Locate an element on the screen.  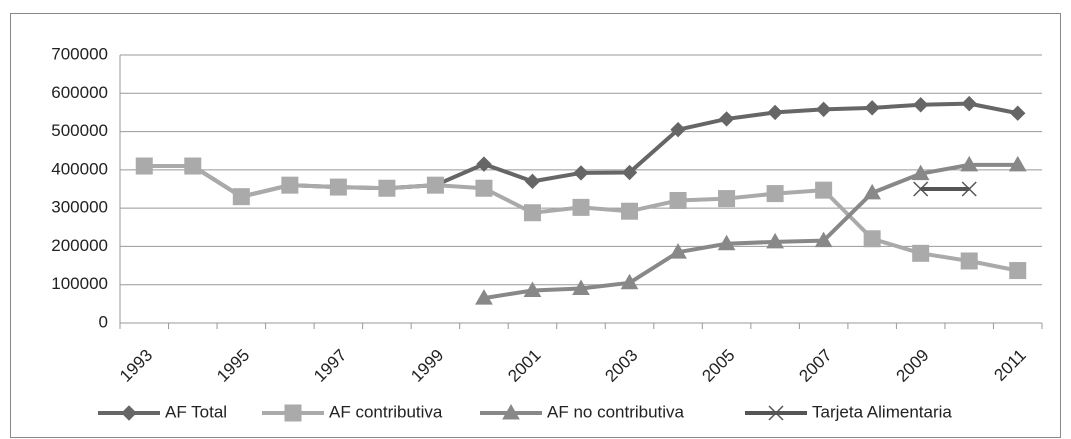
y-tick-label: 200000 is located at coordinates (79, 245).